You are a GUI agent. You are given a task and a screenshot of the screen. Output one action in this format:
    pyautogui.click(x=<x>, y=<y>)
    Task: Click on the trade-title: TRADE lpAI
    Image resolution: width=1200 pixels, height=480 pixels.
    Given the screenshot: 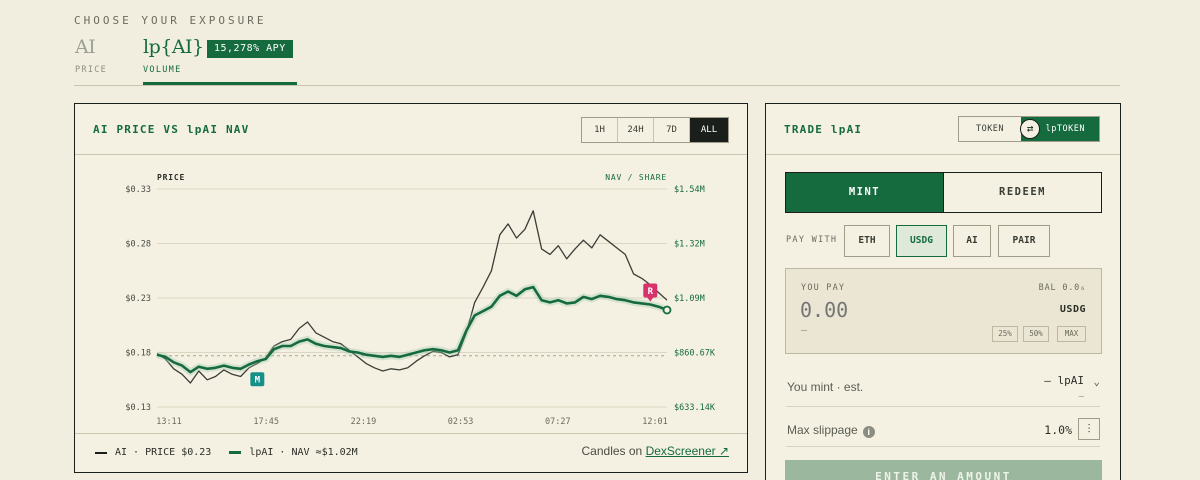 What is the action you would take?
    pyautogui.click(x=823, y=129)
    